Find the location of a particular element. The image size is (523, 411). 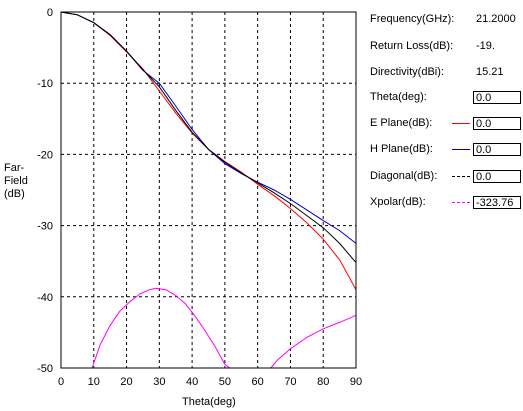

x-tick-label: 0 is located at coordinates (61, 382).